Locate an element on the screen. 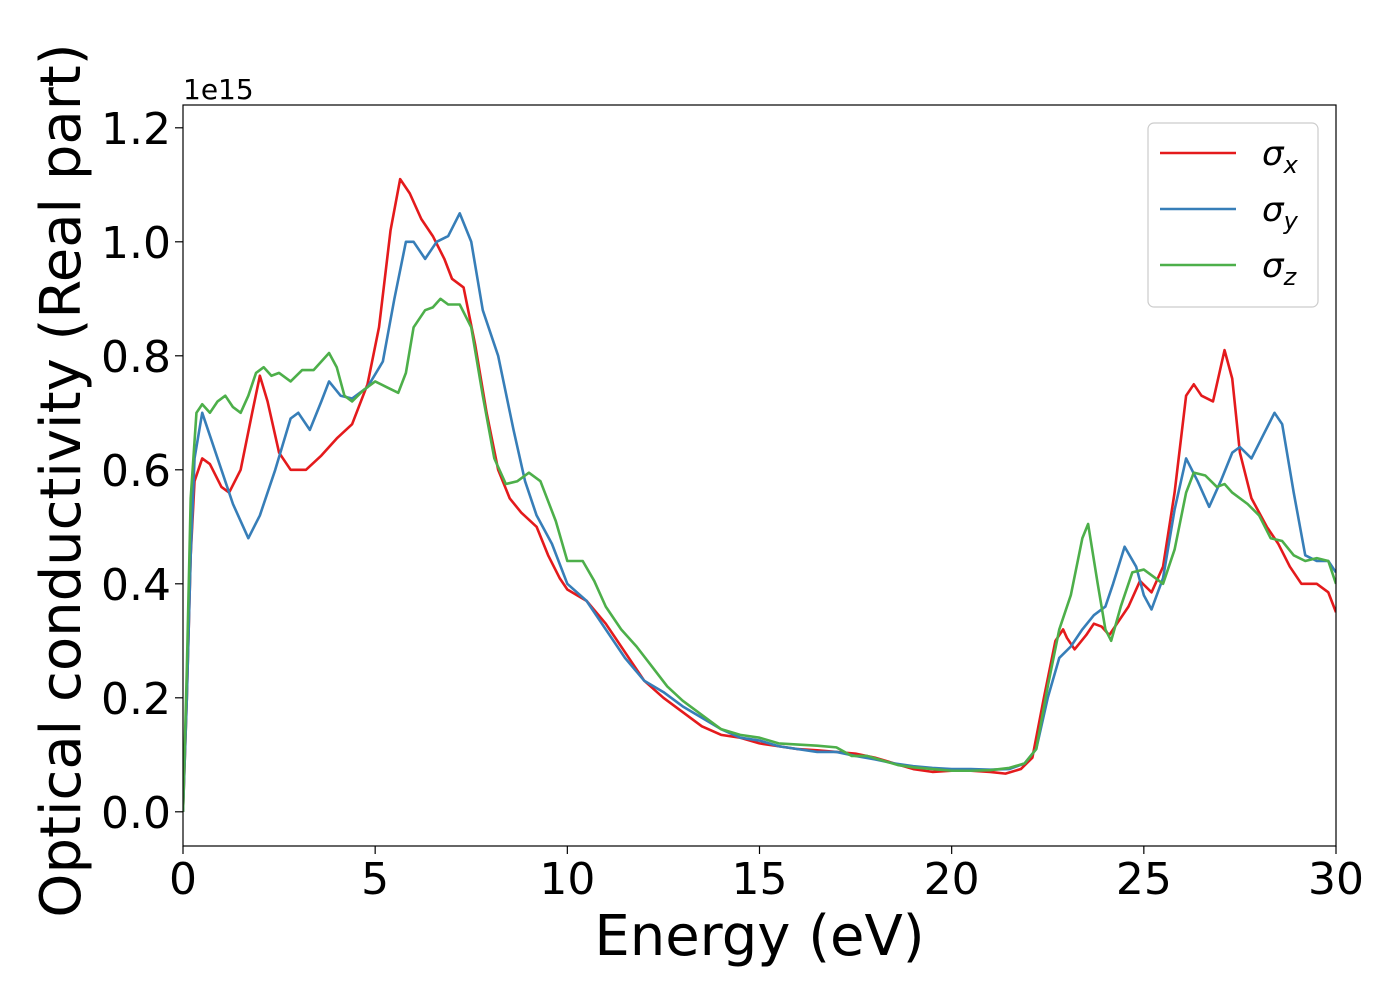  x-tick-label: 10 is located at coordinates (567, 879).